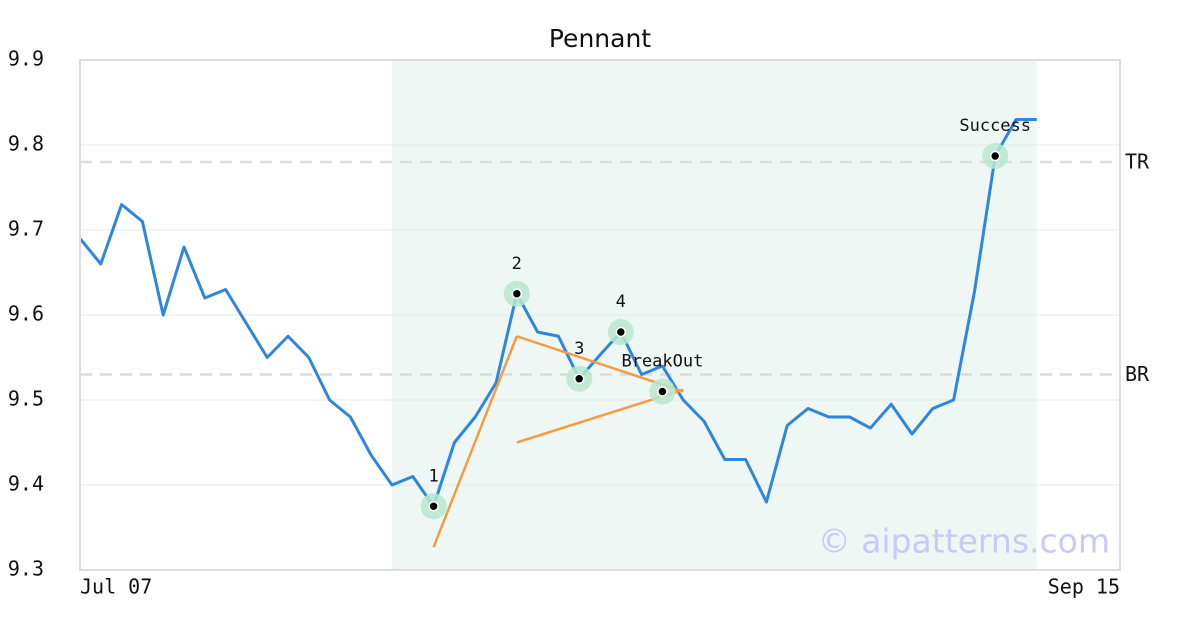 Image resolution: width=1200 pixels, height=630 pixels. Describe the element at coordinates (621, 302) in the screenshot. I see `marker-label: 4` at that location.